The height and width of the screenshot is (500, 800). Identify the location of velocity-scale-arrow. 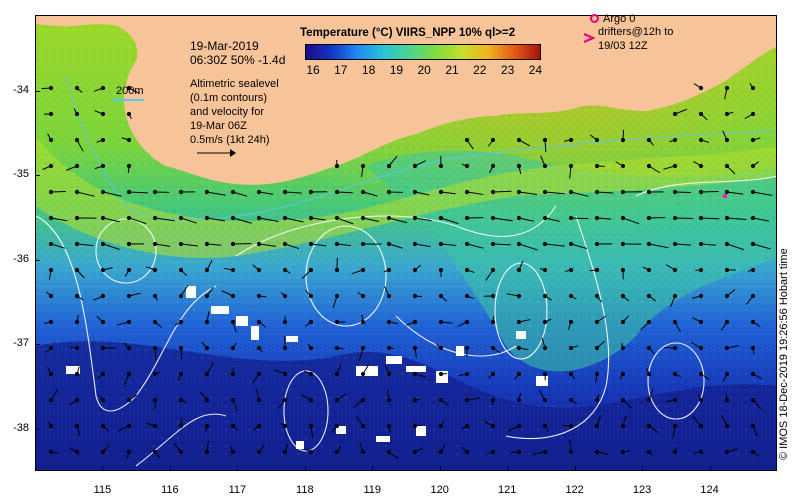
(216, 153).